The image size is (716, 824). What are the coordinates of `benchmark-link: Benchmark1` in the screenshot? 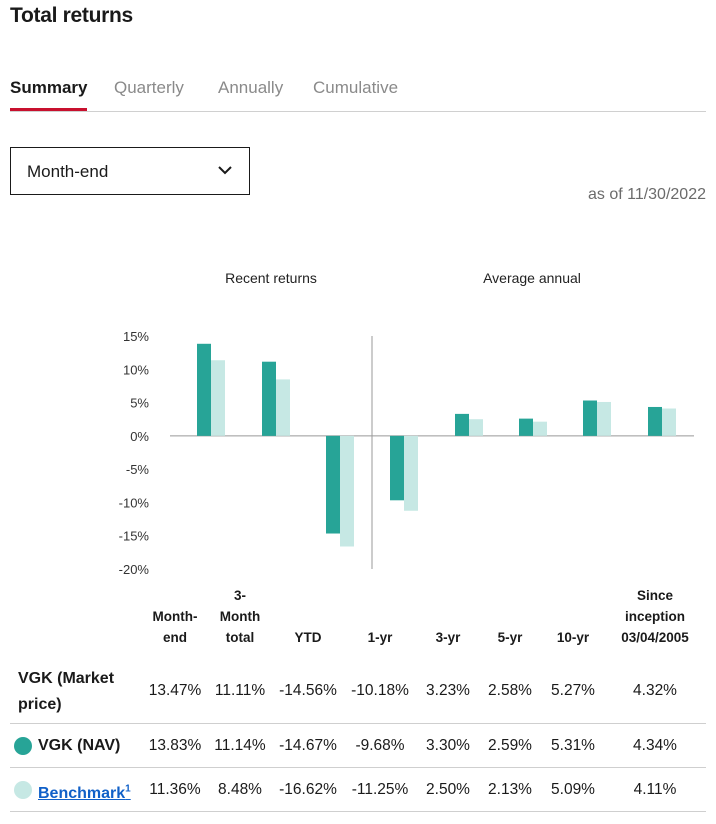 It's located at (84, 793).